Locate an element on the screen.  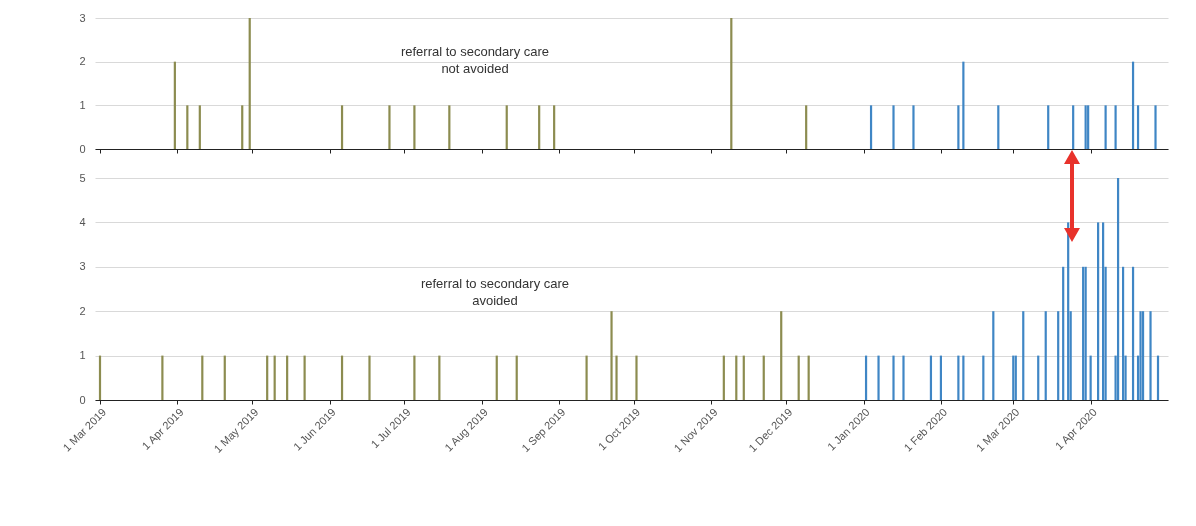
y-tick-label: 5 is located at coordinates (82, 177).